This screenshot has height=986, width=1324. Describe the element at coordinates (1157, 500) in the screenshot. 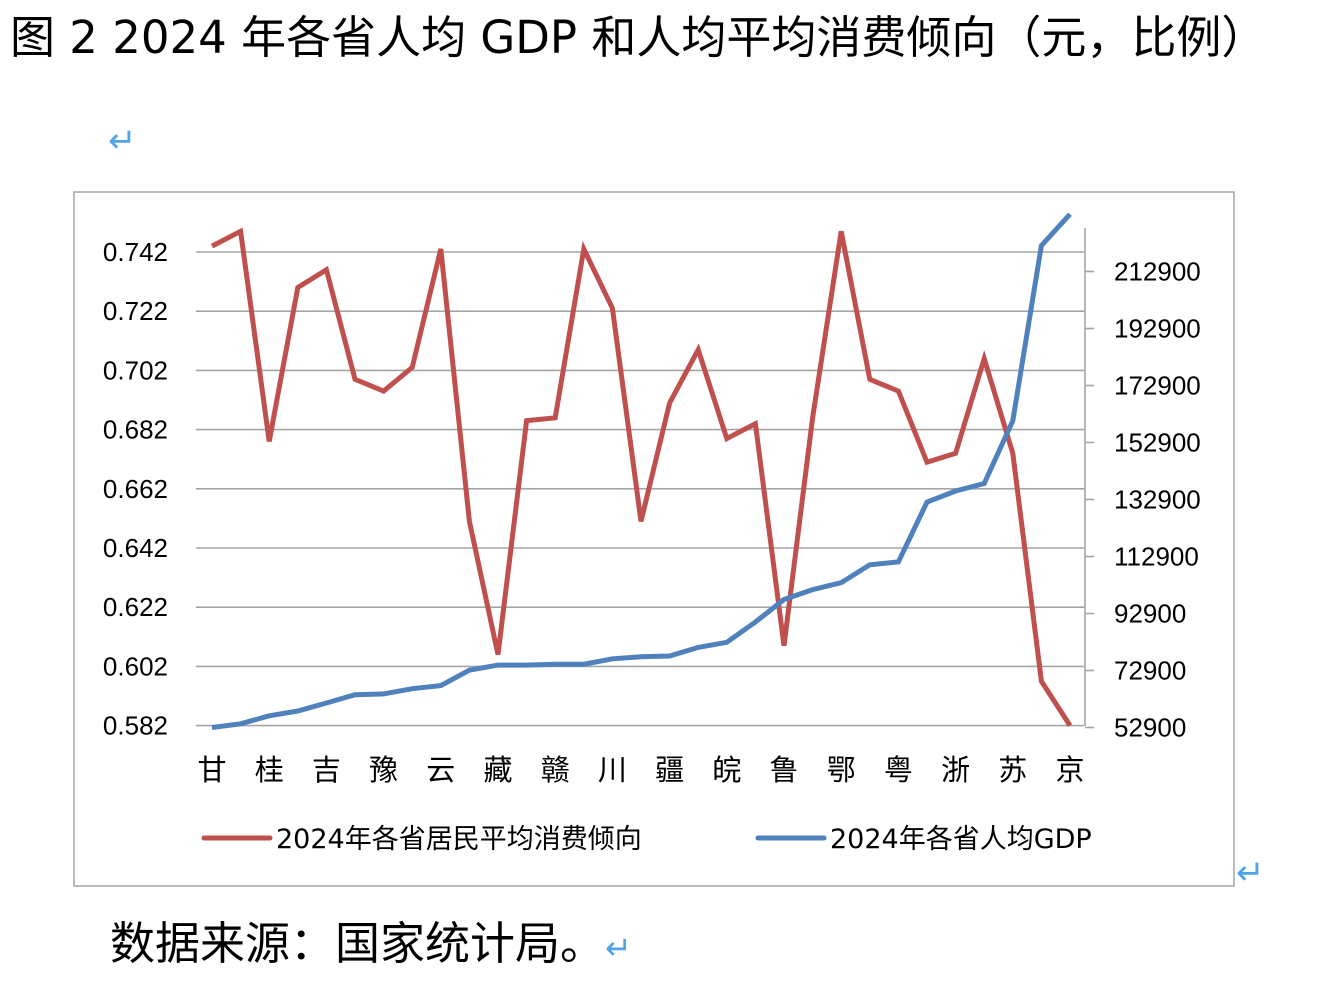

I see `y-right-tick-label: 132900` at that location.